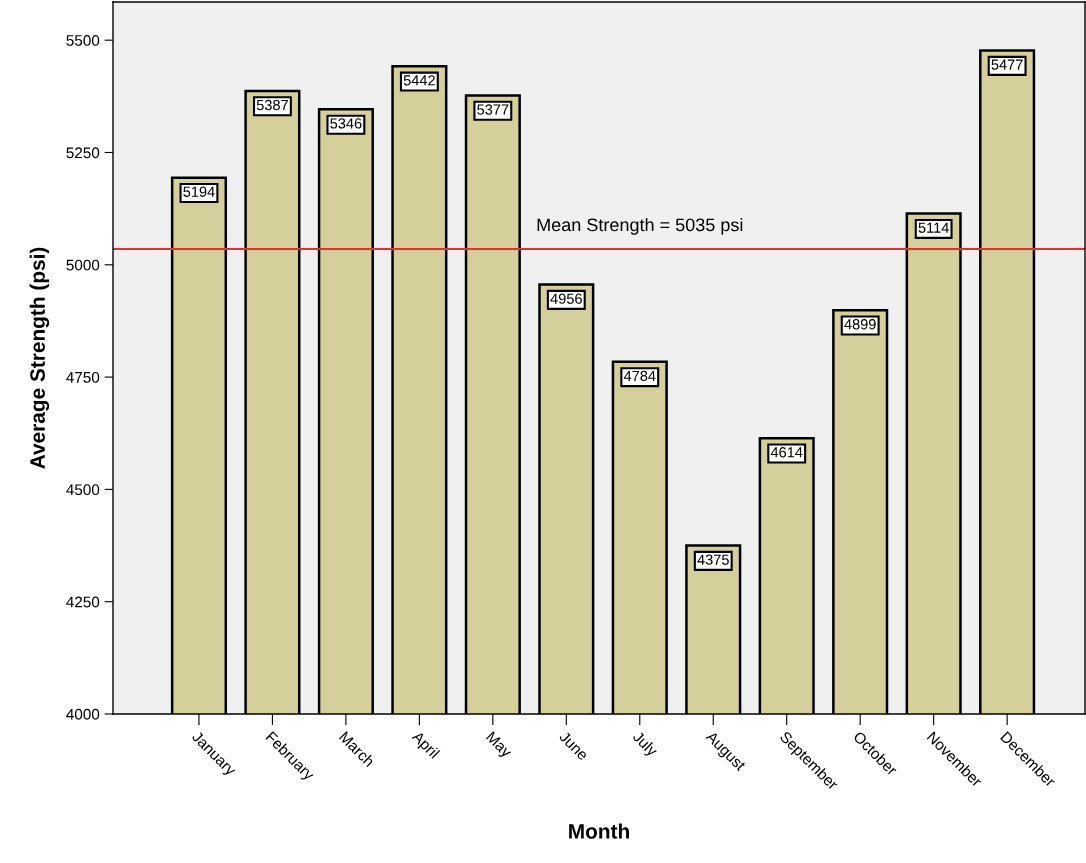 Image resolution: width=1086 pixels, height=863 pixels. What do you see at coordinates (860, 324) in the screenshot?
I see `data-label: 4899` at bounding box center [860, 324].